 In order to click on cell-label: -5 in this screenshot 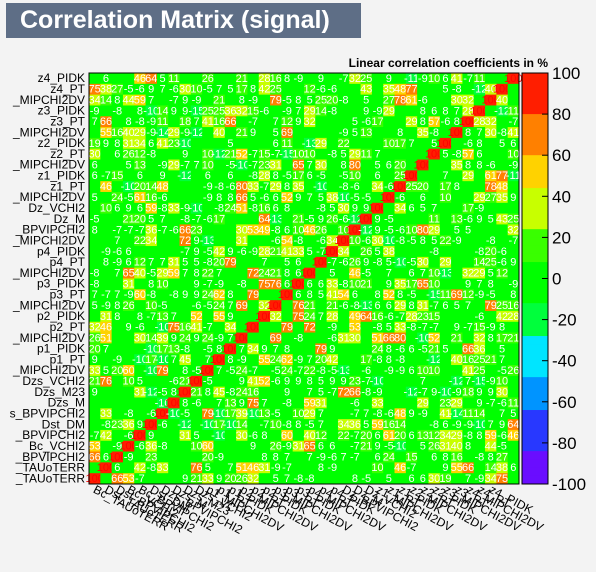, I will do `click(129, 90)`.